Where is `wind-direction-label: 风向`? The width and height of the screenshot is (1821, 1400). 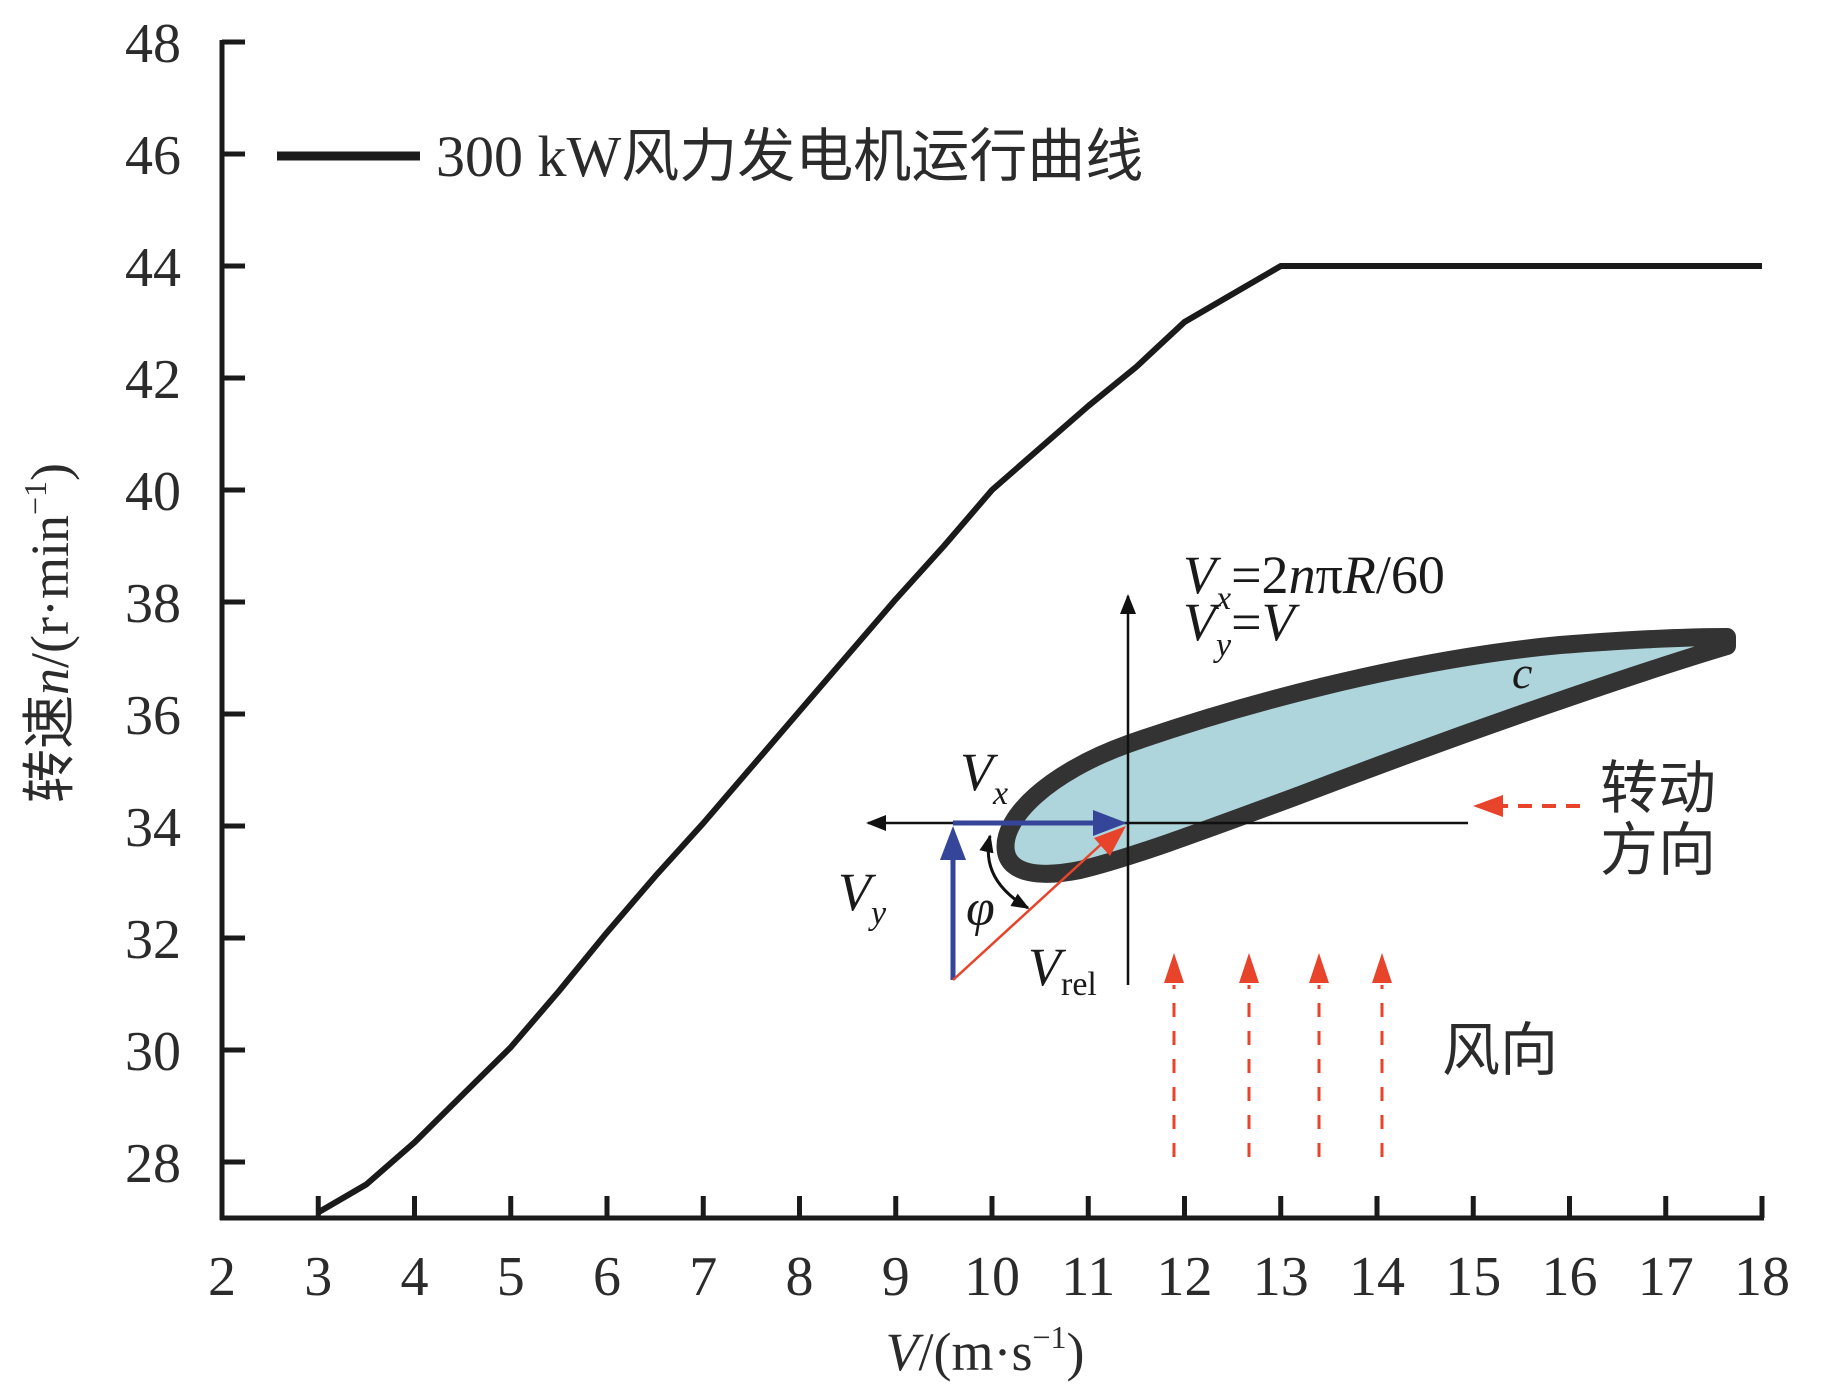 wind-direction-label: 风向 is located at coordinates (1500, 1050).